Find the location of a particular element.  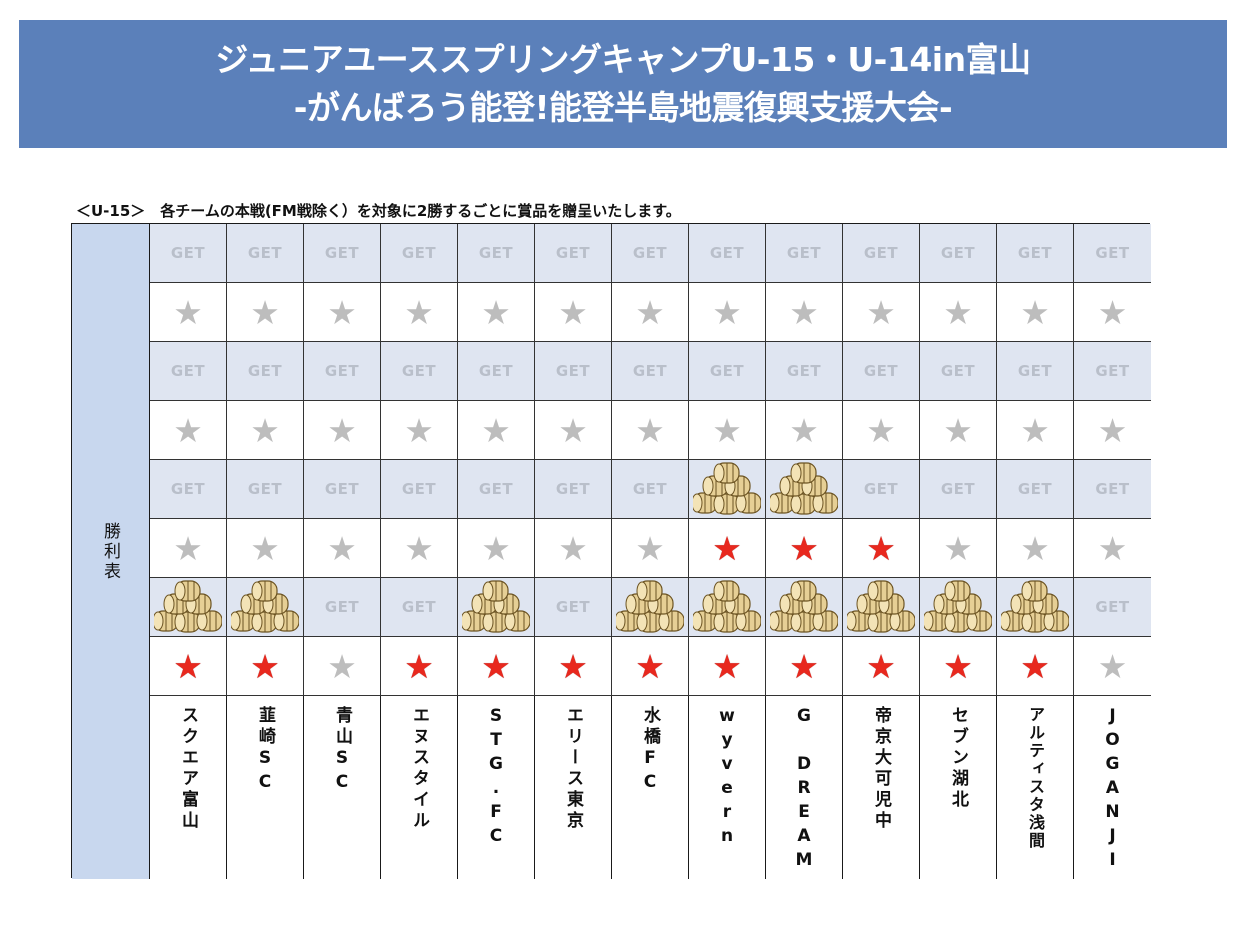

team-name: エリース東京 is located at coordinates (573, 769).